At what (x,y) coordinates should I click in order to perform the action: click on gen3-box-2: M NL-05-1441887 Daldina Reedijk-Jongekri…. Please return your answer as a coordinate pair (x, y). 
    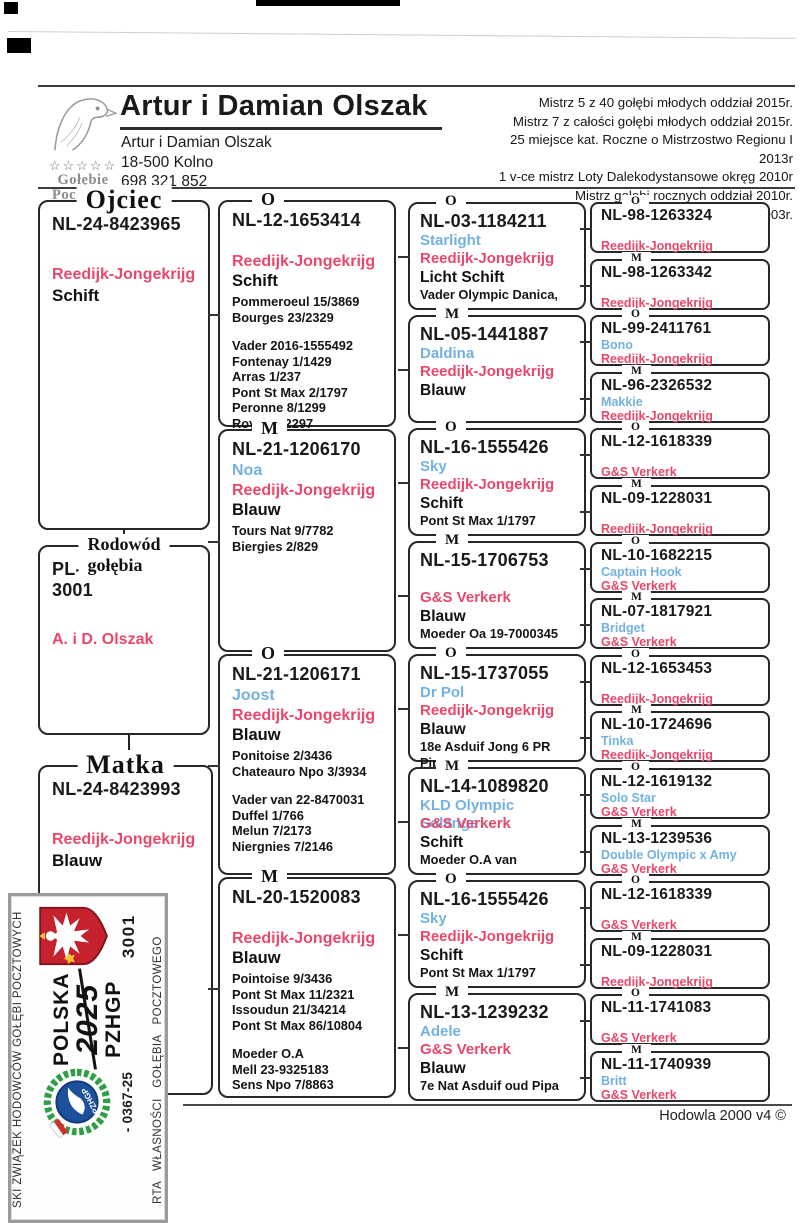
    Looking at the image, I should click on (492, 364).